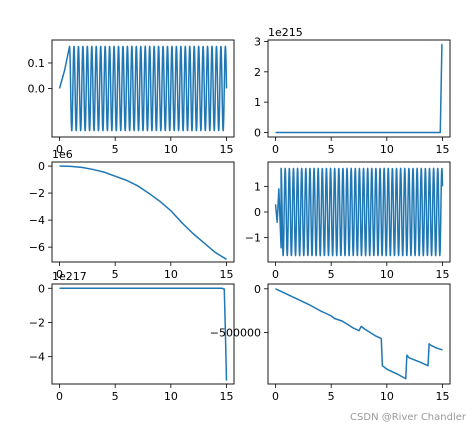  I want to click on subplot-middle-left: 0 5 10 15 0 −2 −4 −6 1e6, so click(132, 214).